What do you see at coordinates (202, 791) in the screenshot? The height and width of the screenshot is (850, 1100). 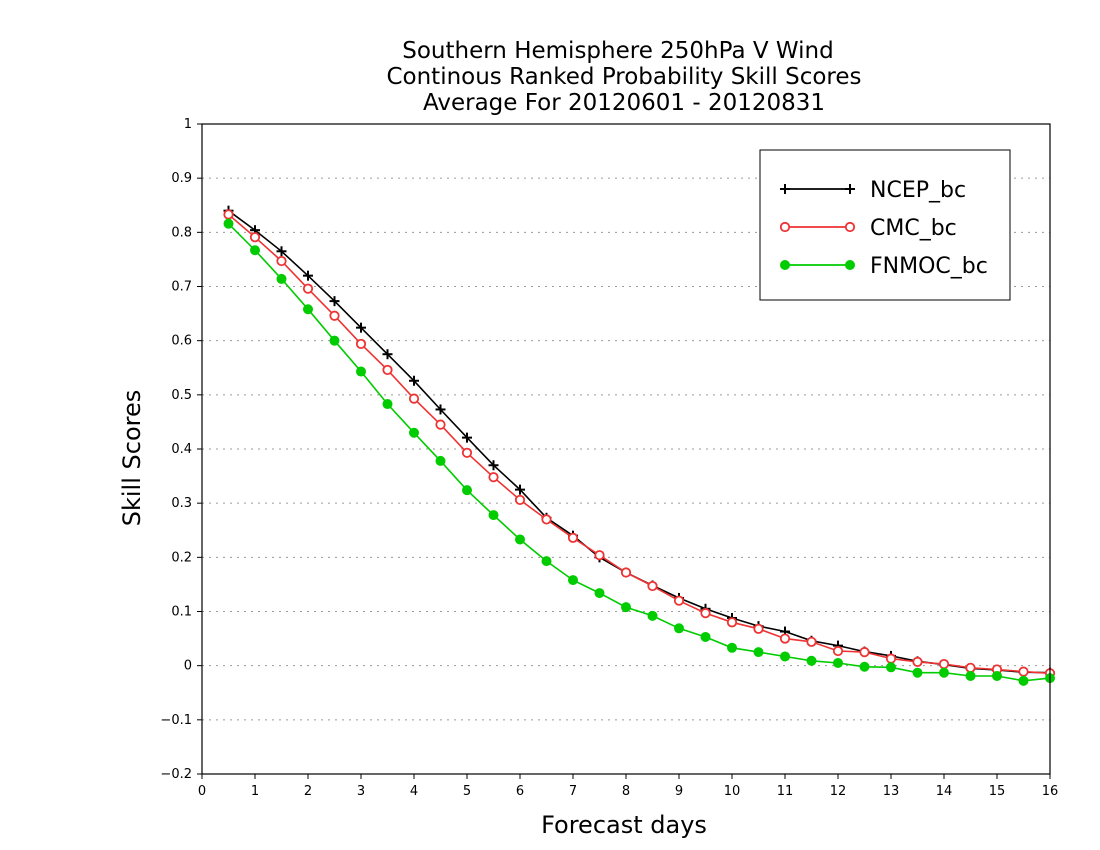 I see `x-tick-label: 0` at bounding box center [202, 791].